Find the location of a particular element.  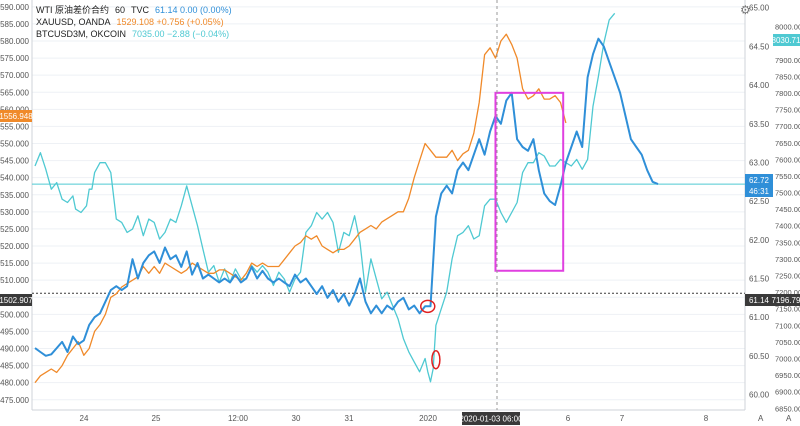

right-btc-tick-label: 7100.00 is located at coordinates (787, 325).